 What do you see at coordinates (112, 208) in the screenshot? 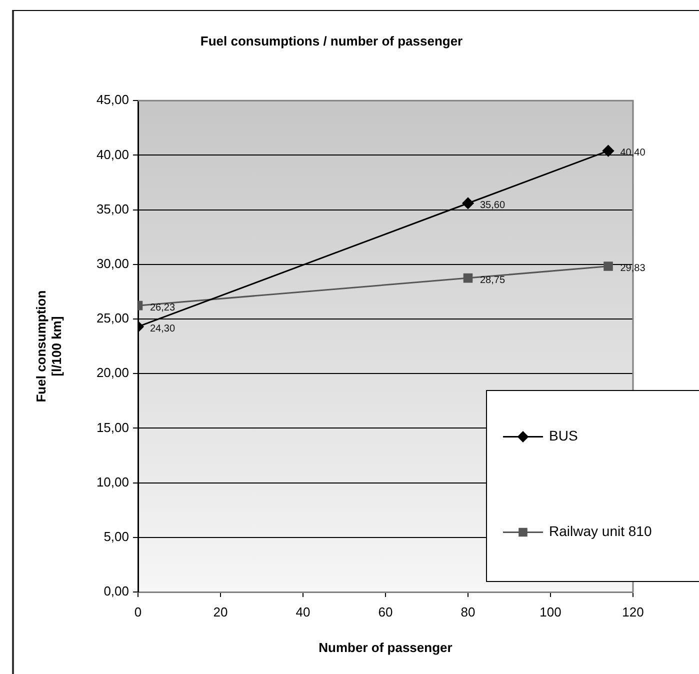
I see `y-tick-label: 35,00` at bounding box center [112, 208].